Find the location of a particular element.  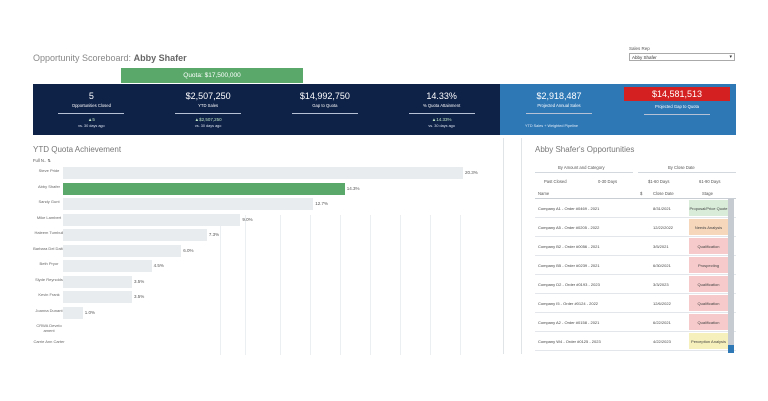

stage-badge: Prospecting is located at coordinates (708, 265).